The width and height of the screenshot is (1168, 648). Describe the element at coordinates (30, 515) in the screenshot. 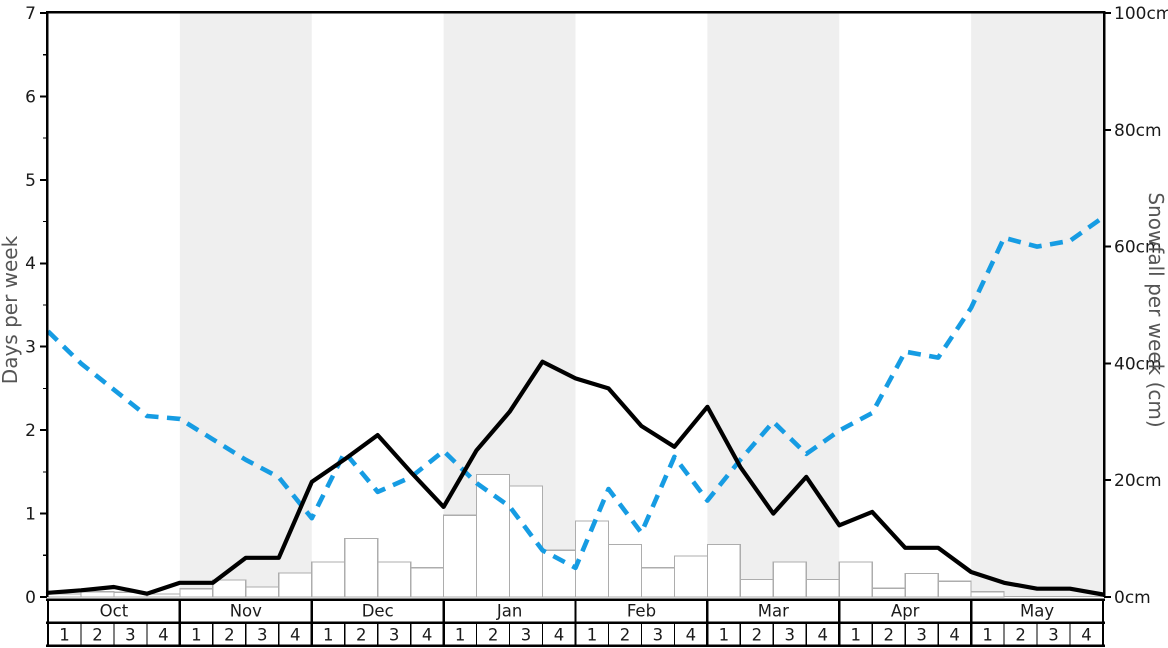

I see `left-axis-tick-label: 1` at that location.